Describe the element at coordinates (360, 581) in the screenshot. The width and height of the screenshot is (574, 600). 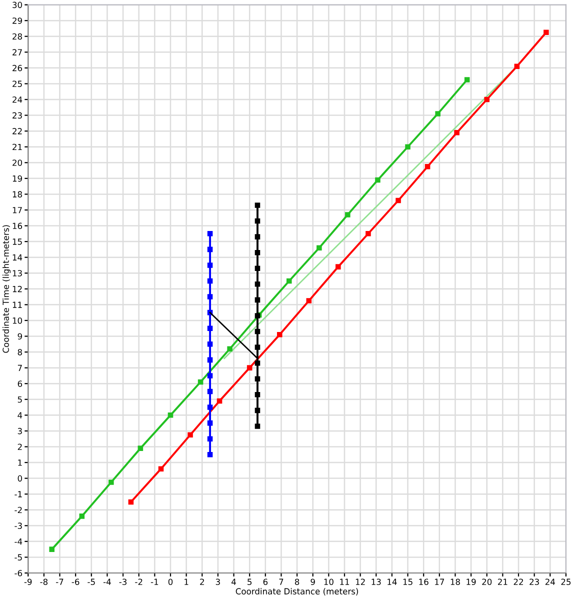
I see `x-tick-label: 12` at that location.